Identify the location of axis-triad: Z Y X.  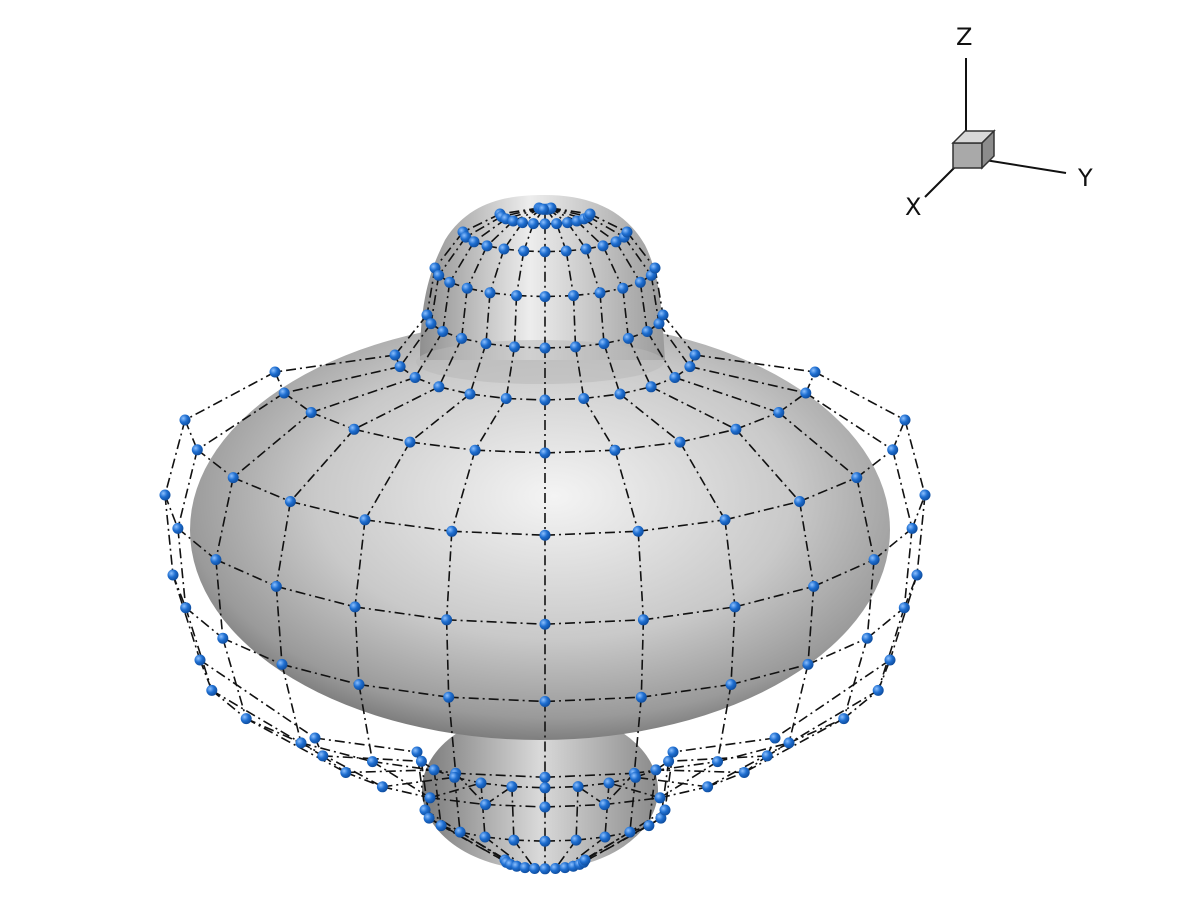
(999, 122).